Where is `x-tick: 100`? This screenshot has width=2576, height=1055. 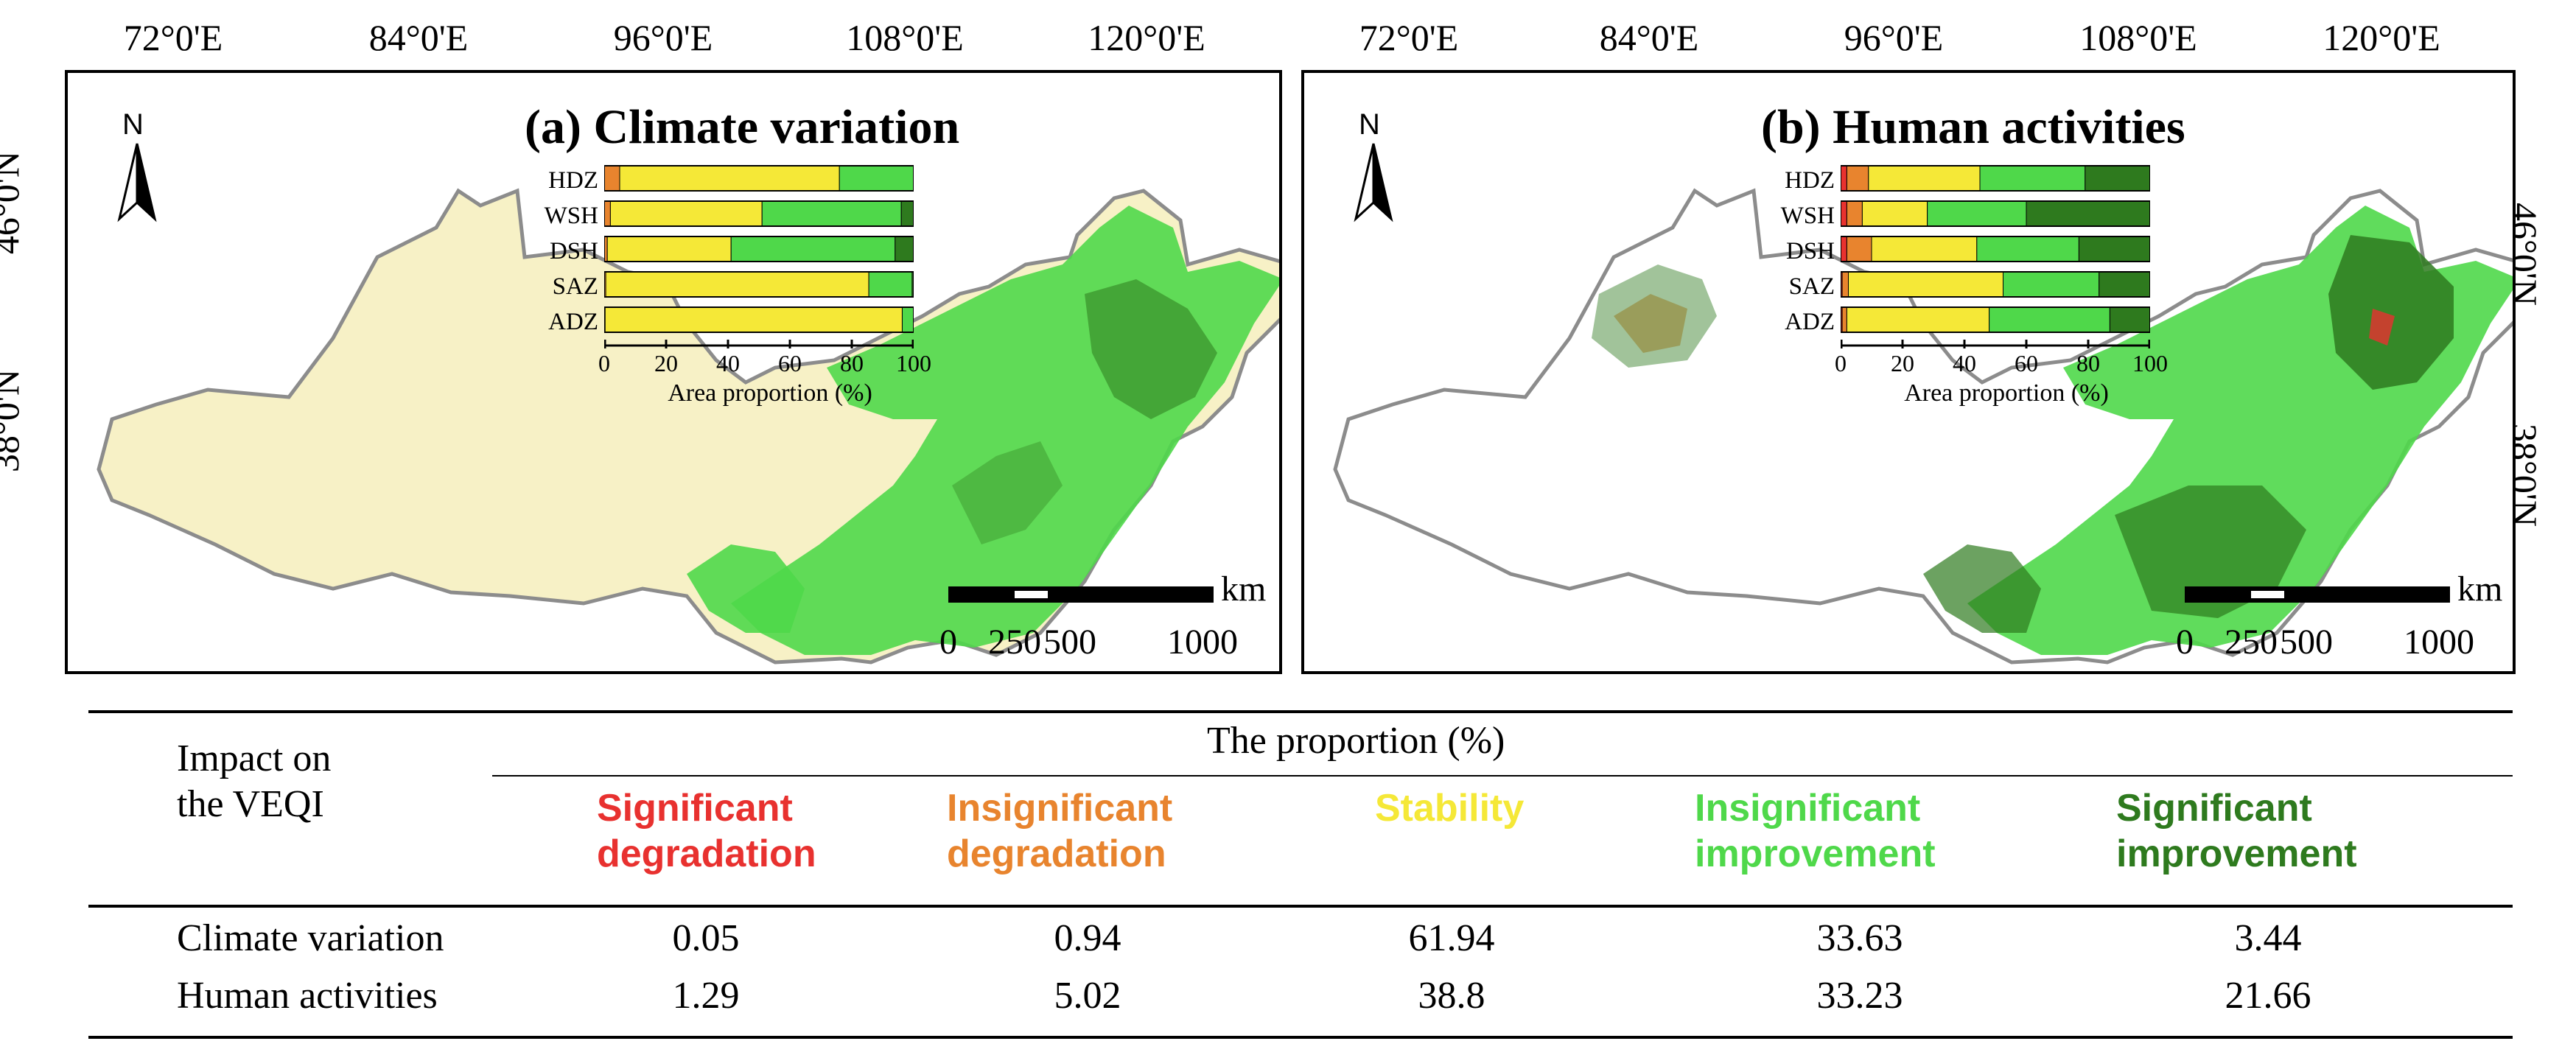
x-tick: 100 is located at coordinates (913, 363).